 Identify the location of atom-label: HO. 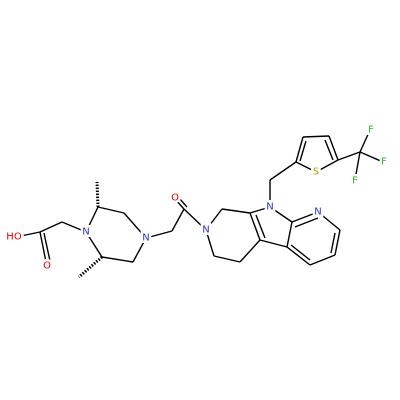
(14, 237).